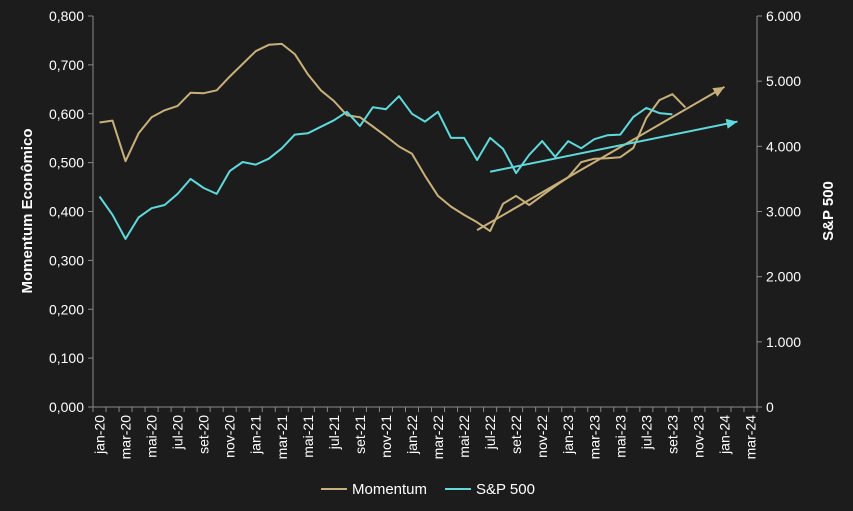 The image size is (853, 511). Describe the element at coordinates (308, 436) in the screenshot. I see `x-tick-label: mai-21` at that location.